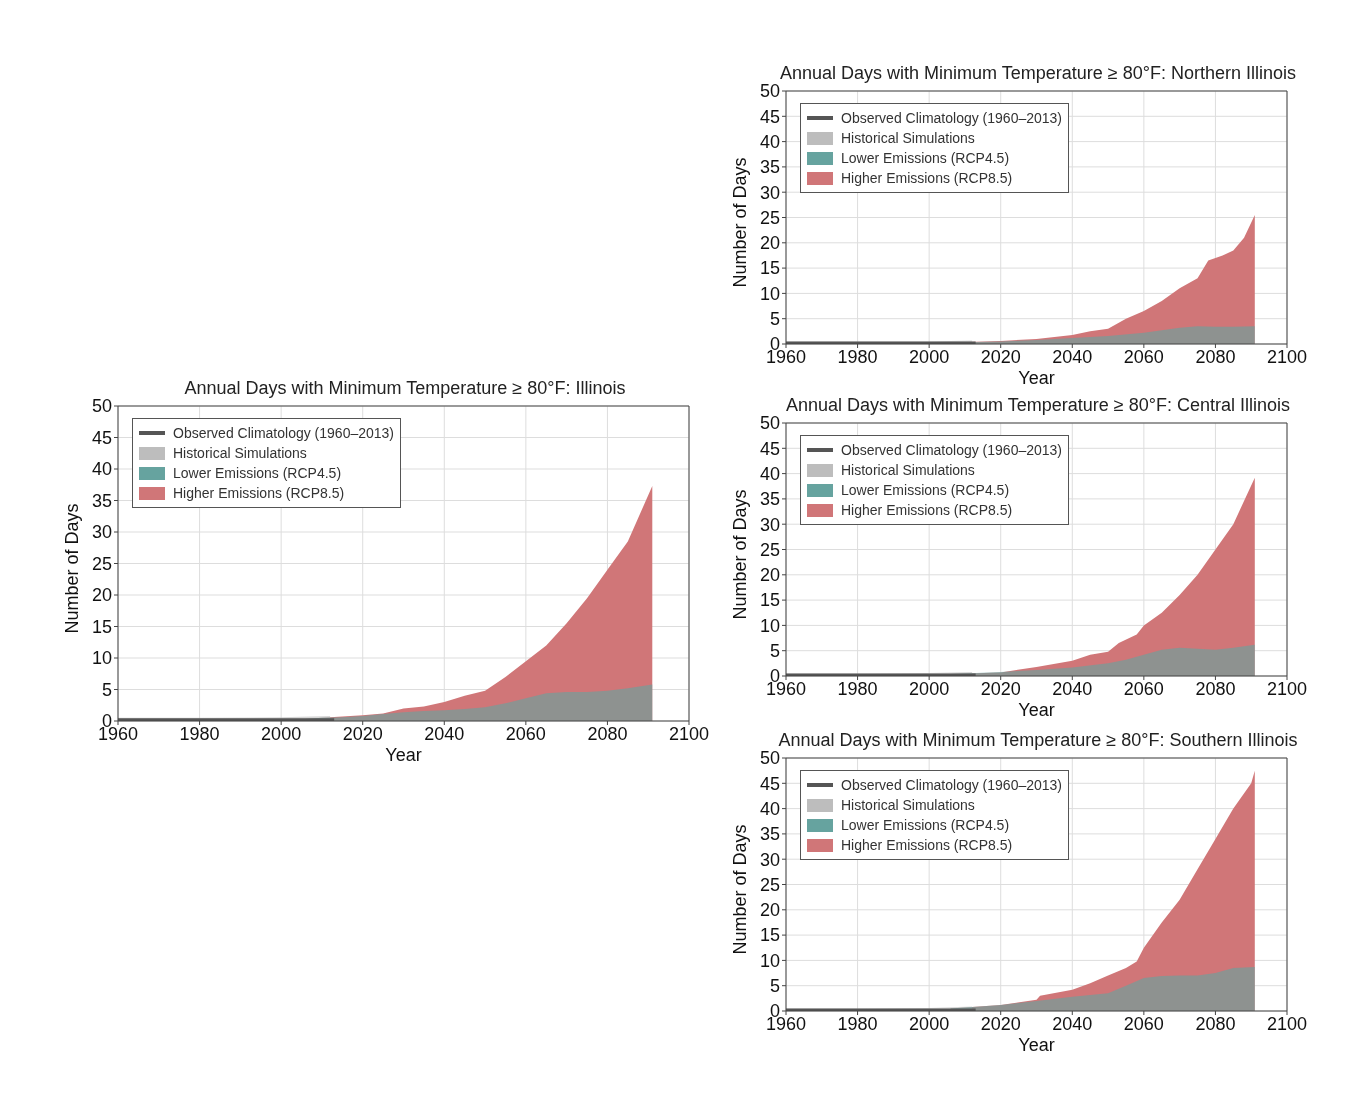  What do you see at coordinates (405, 388) in the screenshot?
I see `chart-title: Annual Days with Minimum Temperature ≥ 80°F: Illinois` at bounding box center [405, 388].